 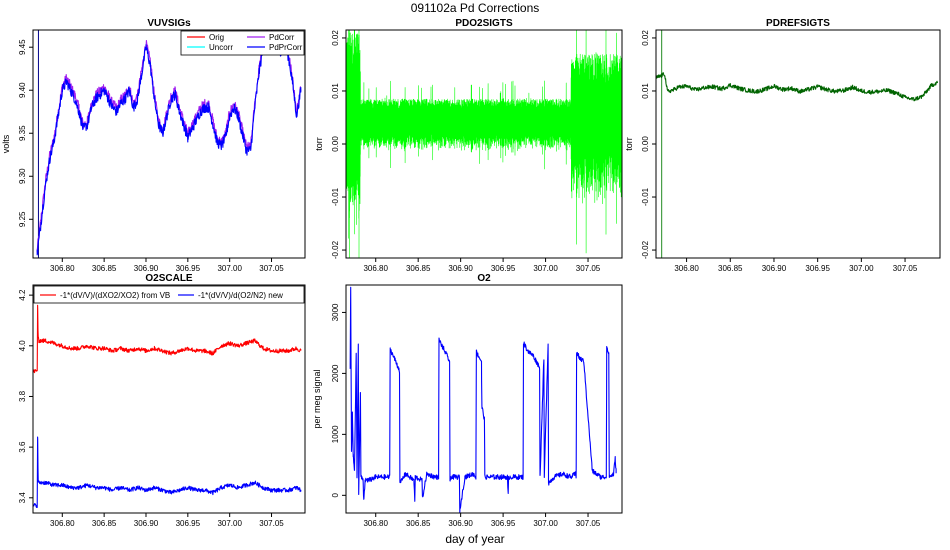 I want to click on series-pdprcorr, so click(x=169, y=144).